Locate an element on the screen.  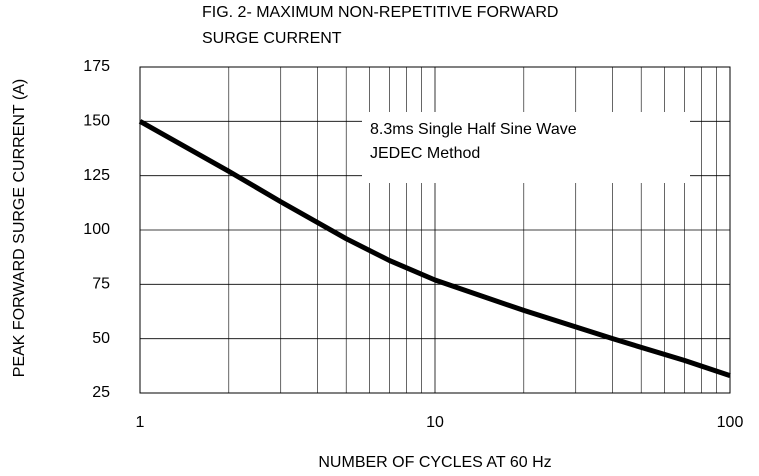
chart-title-line: FIG. 2- MAXIMUM NON-REPETITIVE FORWARD is located at coordinates (380, 12).